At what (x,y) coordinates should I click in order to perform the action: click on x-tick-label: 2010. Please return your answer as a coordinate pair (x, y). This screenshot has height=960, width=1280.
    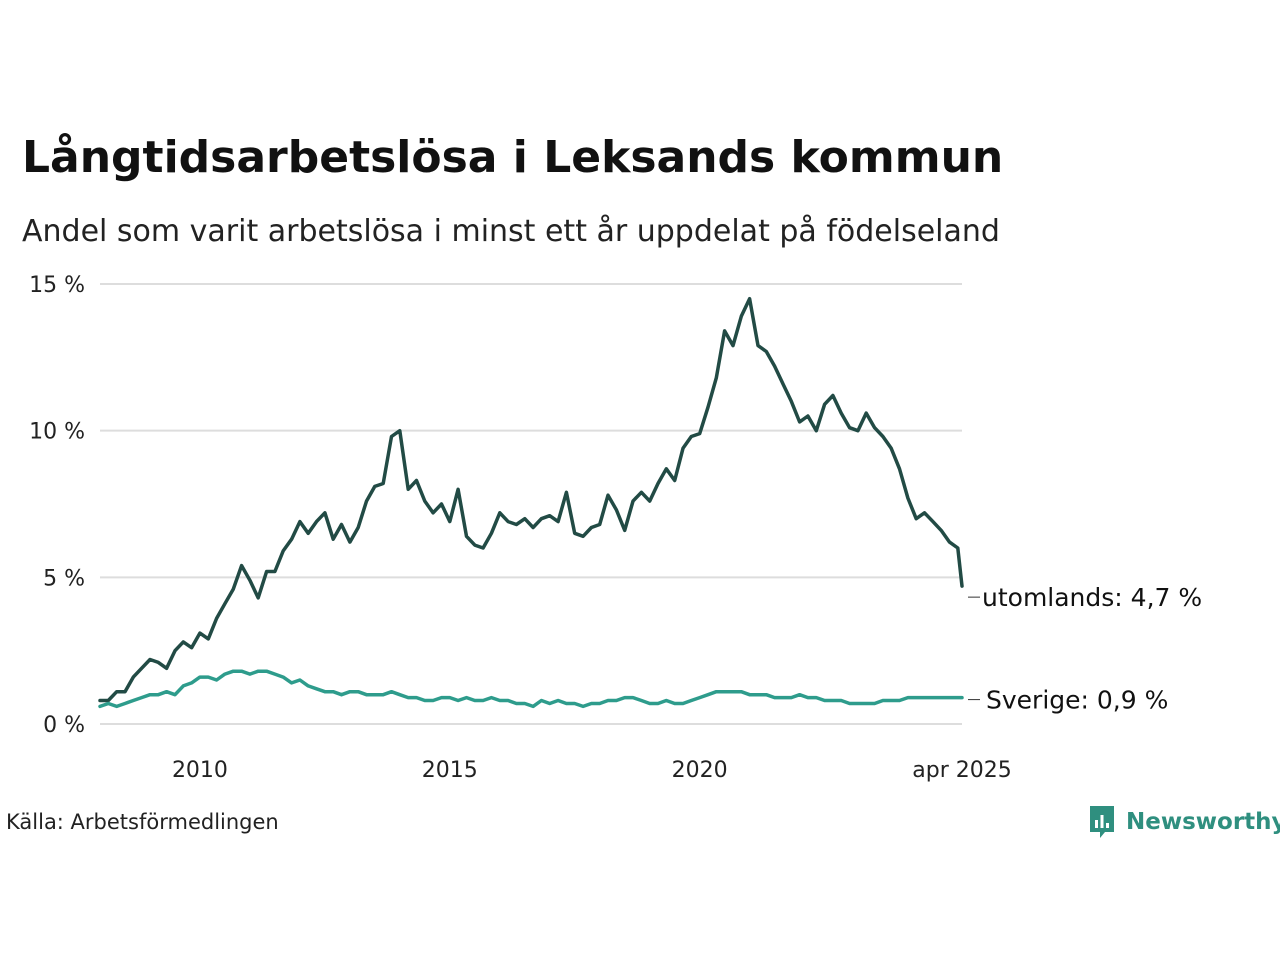
    Looking at the image, I should click on (200, 770).